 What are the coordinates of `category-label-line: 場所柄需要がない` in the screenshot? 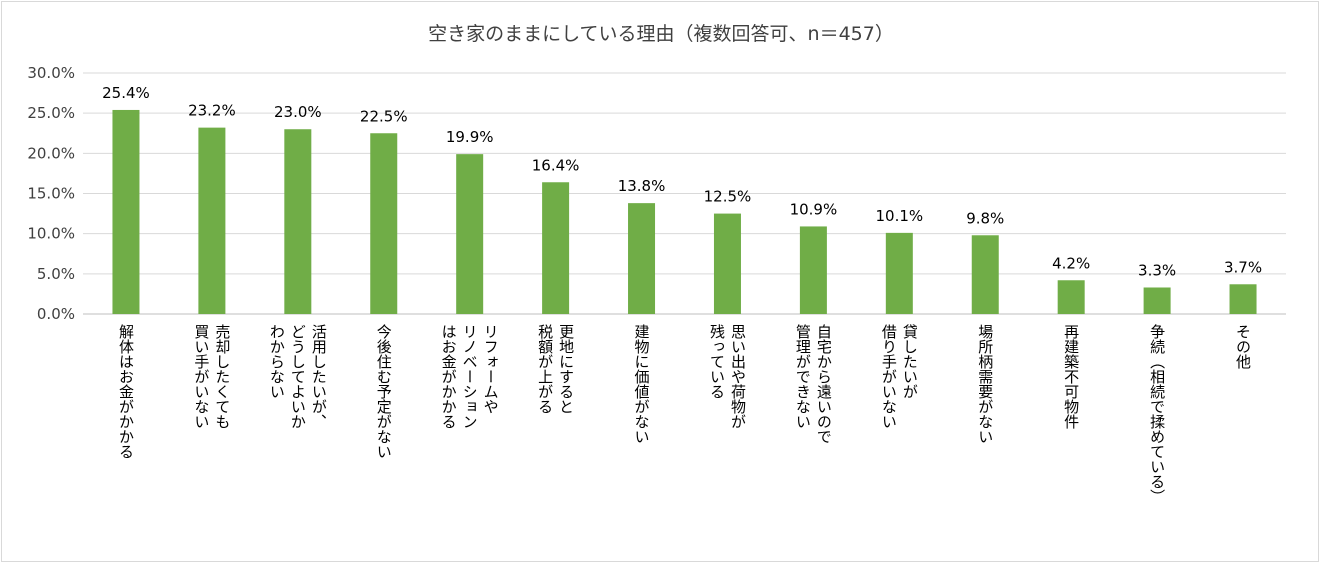 It's located at (985, 384).